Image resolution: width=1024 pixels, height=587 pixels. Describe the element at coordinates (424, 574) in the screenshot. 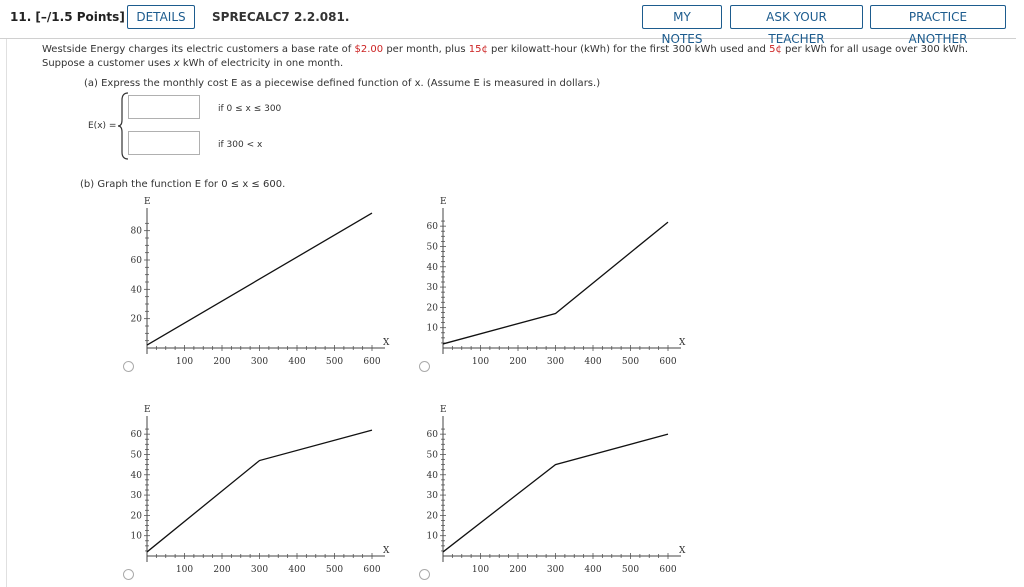

I see `graph-option-4-radio` at that location.